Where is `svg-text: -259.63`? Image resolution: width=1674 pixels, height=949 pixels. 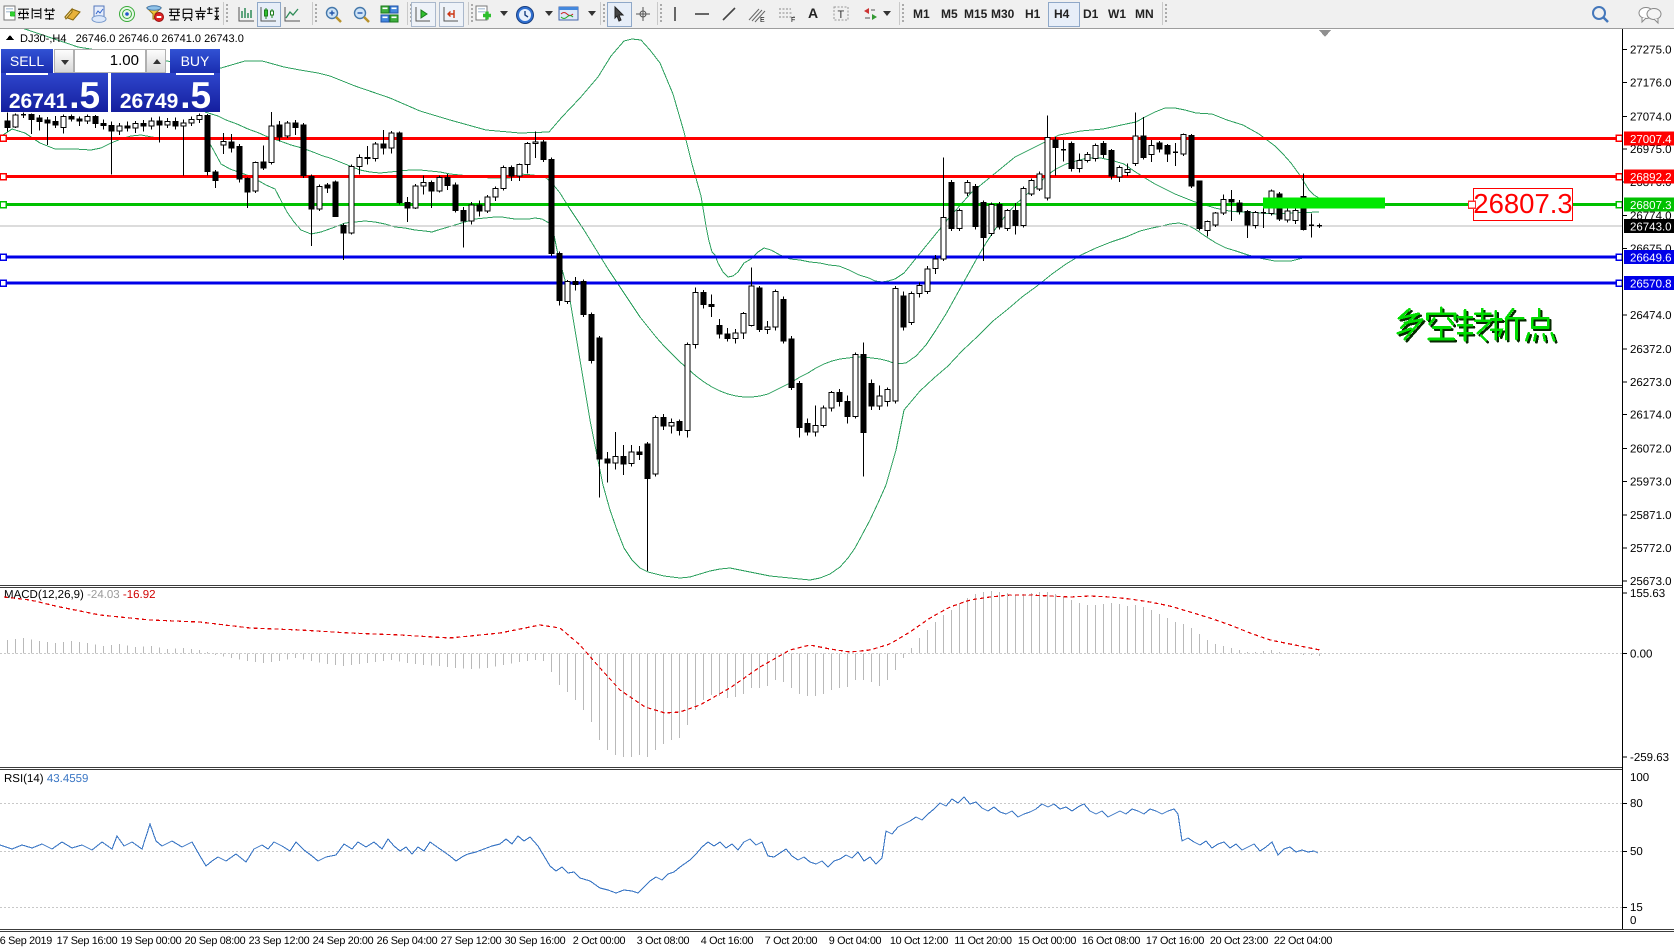
svg-text: -259.63 is located at coordinates (1649, 758).